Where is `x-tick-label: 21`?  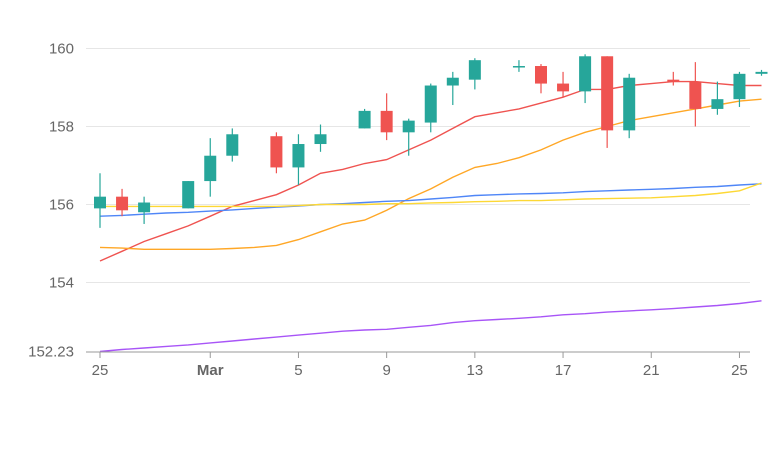 x-tick-label: 21 is located at coordinates (651, 370).